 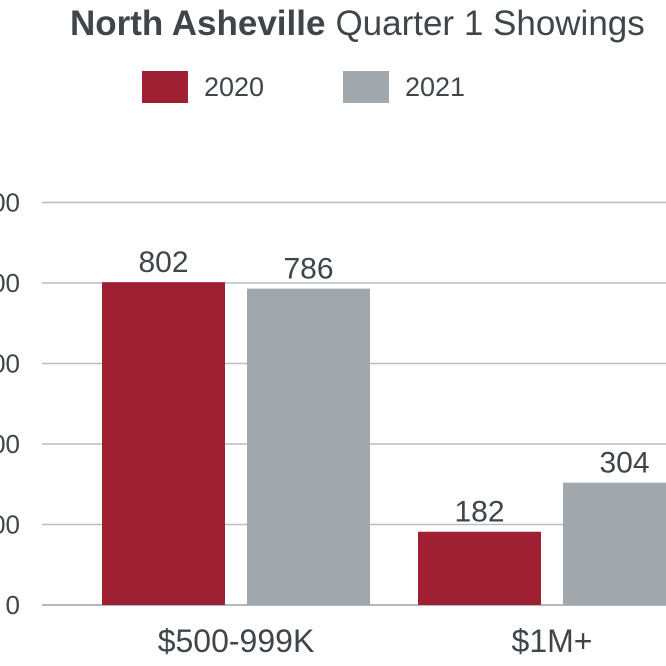 What do you see at coordinates (435, 86) in the screenshot?
I see `legend-label-2021: 2021` at bounding box center [435, 86].